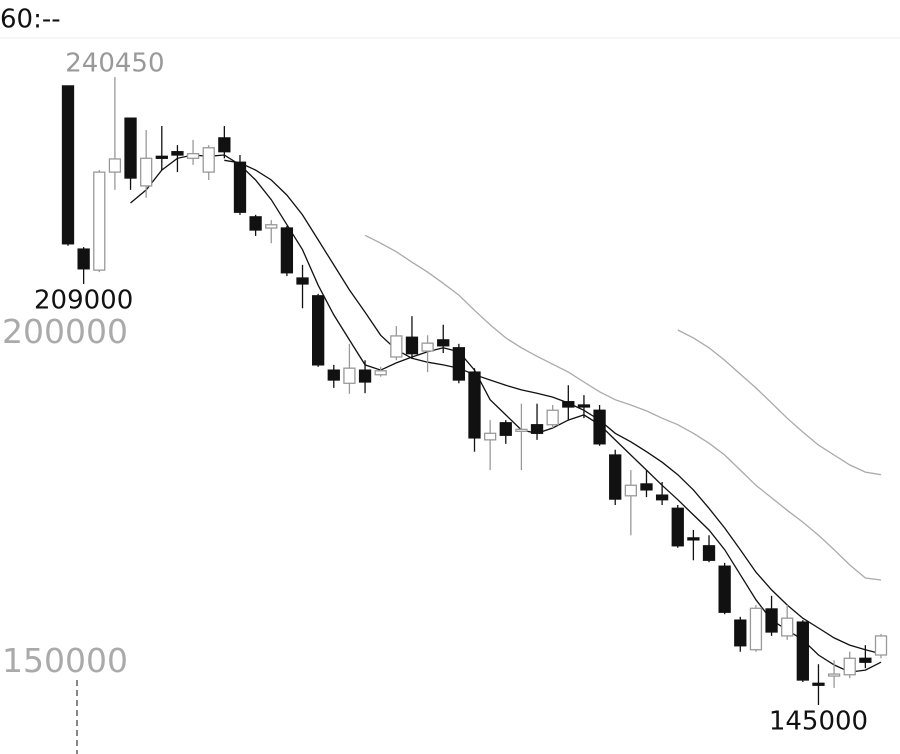  I want to click on y-tick-label: 150000, so click(65, 660).